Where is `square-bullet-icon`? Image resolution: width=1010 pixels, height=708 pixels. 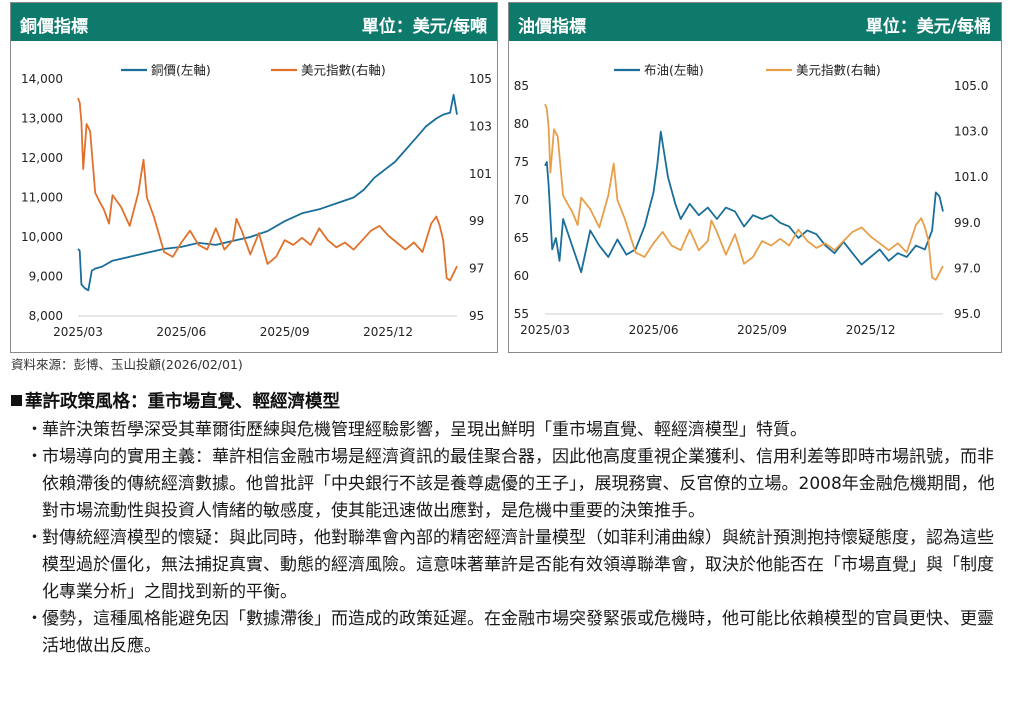 square-bullet-icon is located at coordinates (16, 400).